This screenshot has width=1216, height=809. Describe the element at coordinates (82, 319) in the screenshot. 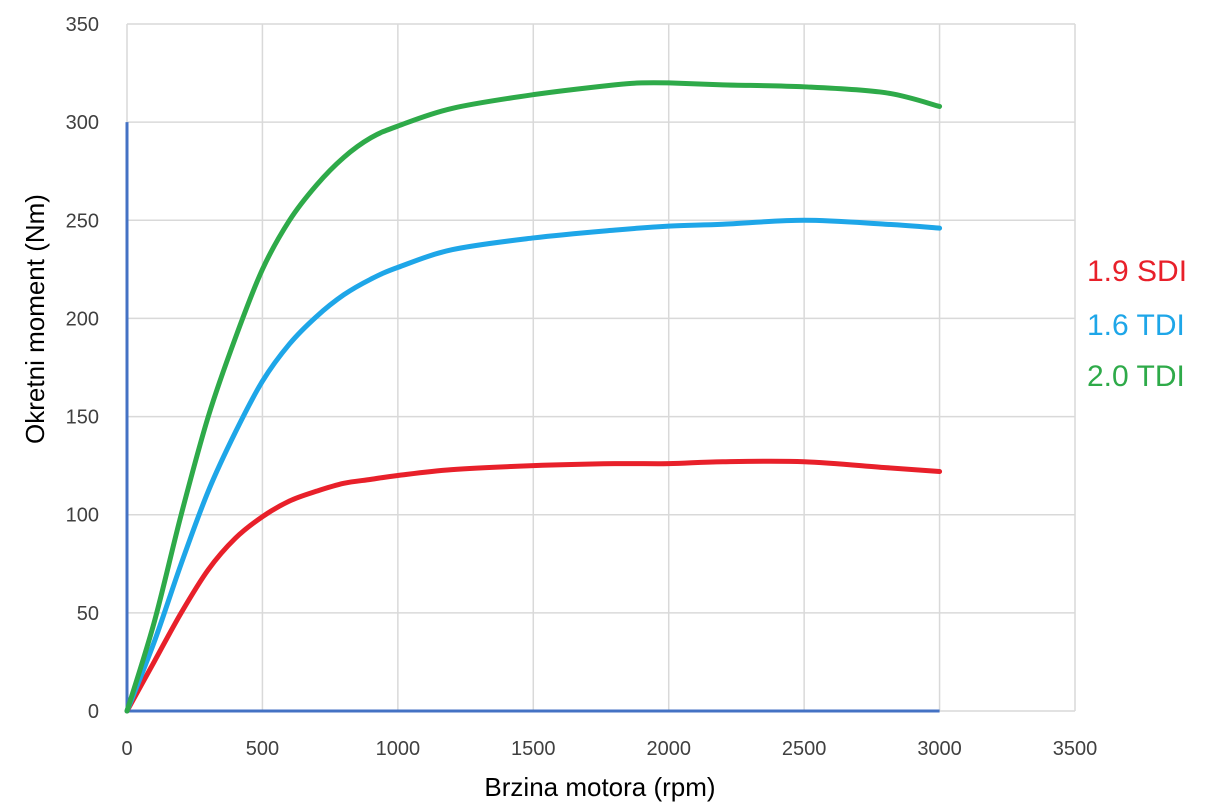

I see `y-tick-label: 200` at that location.